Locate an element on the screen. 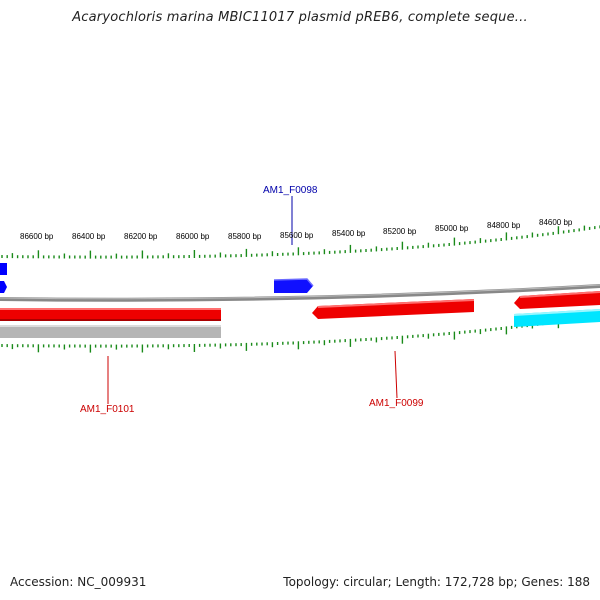  ruler-label: 86400 bp is located at coordinates (89, 236).